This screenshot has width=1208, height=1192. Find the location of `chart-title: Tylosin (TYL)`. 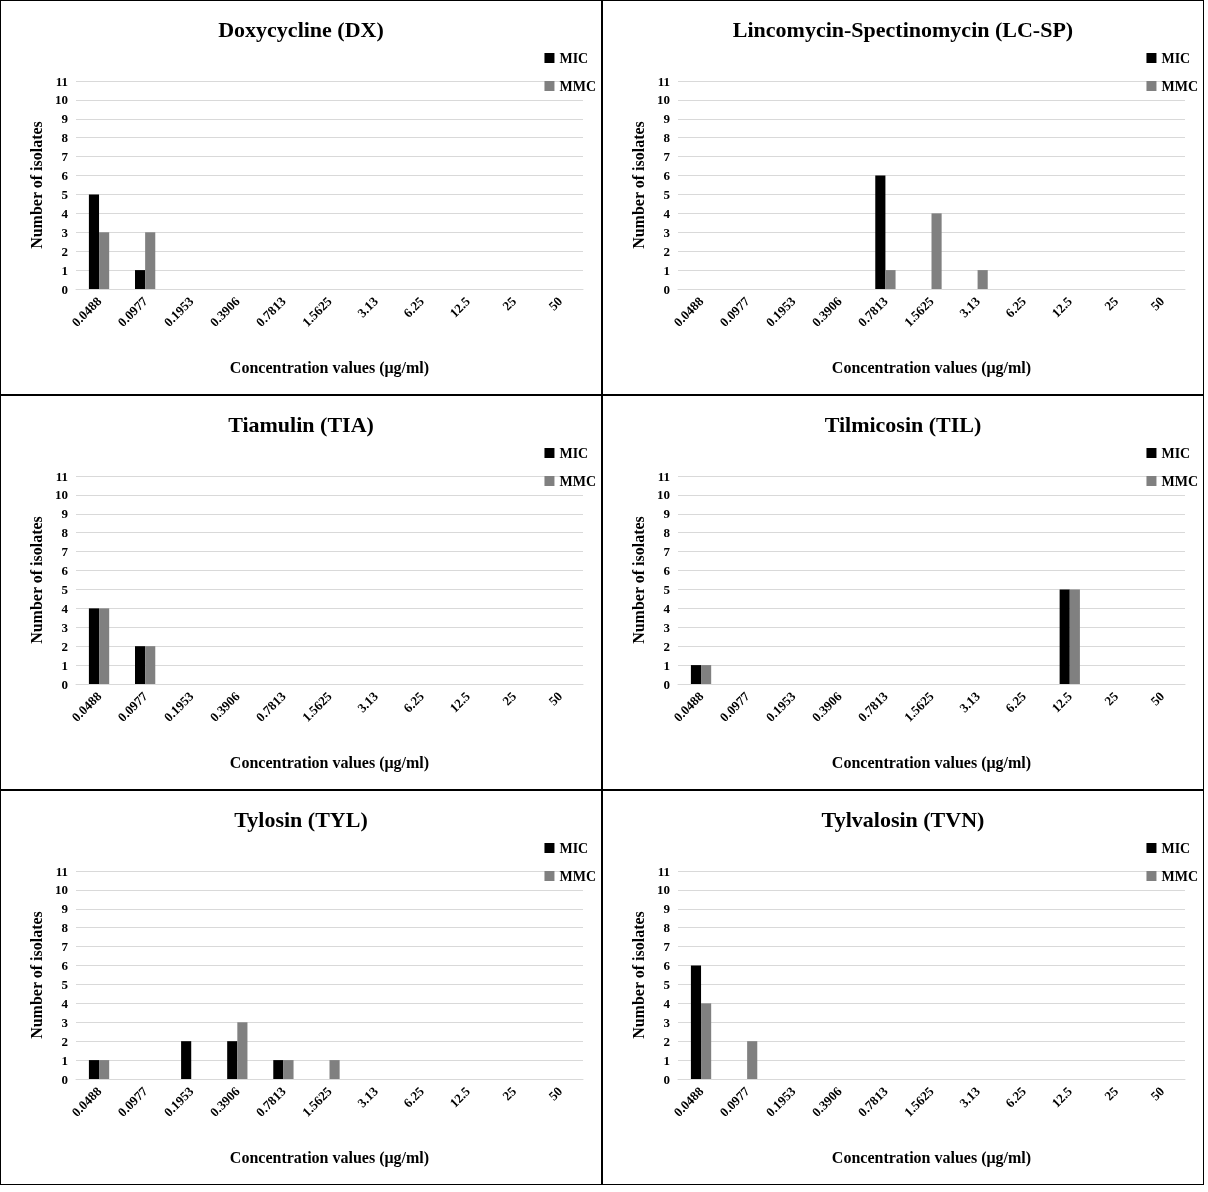

chart-title: Tylosin (TYL) is located at coordinates (301, 819).